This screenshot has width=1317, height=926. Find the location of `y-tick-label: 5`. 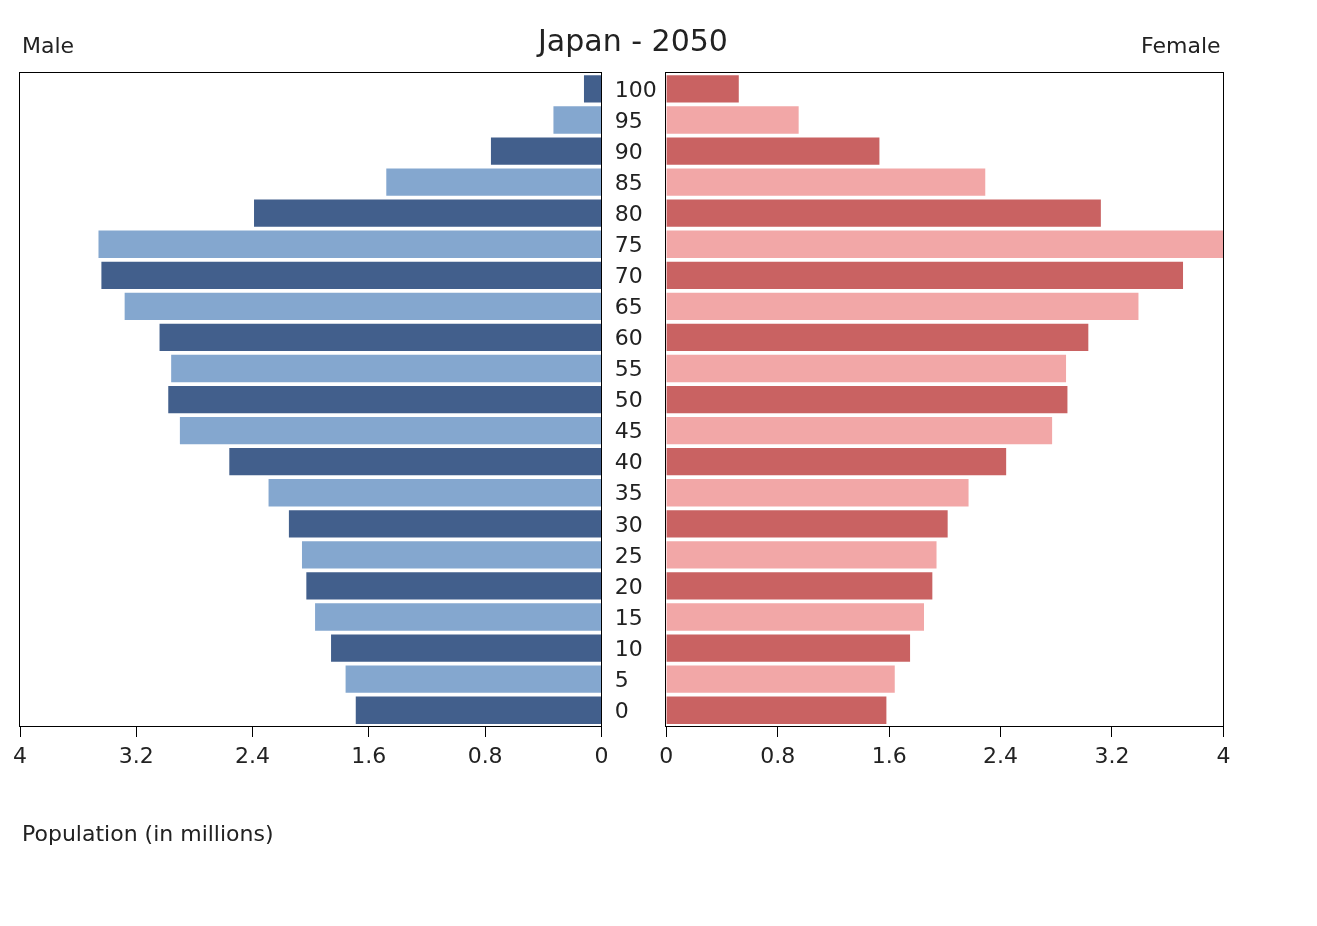

y-tick-label: 5 is located at coordinates (621, 679).